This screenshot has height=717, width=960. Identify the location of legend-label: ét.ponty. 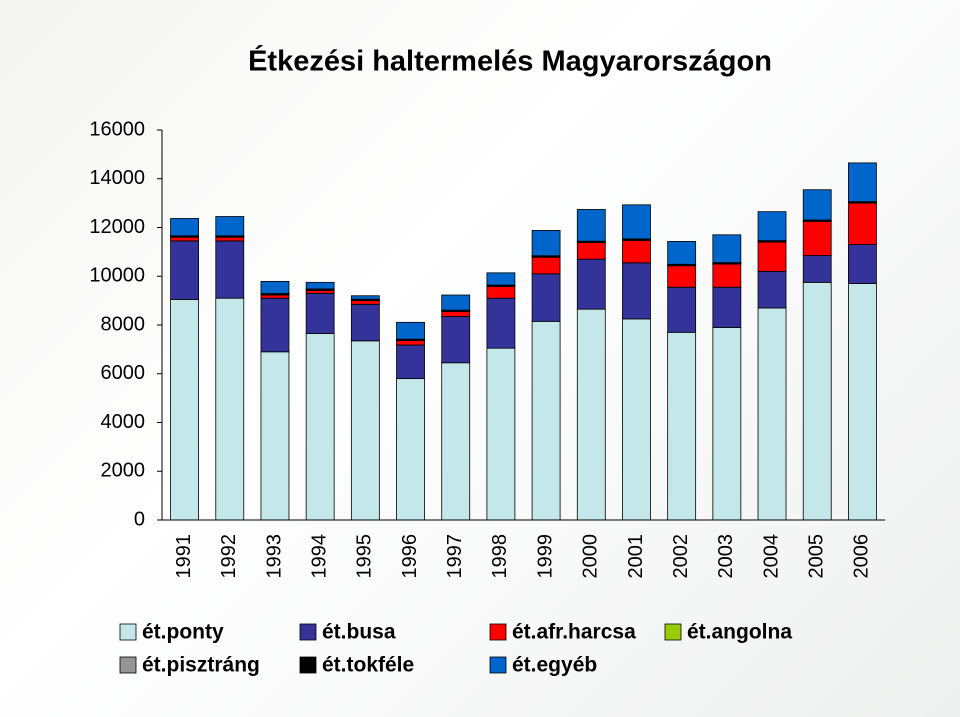
(183, 632).